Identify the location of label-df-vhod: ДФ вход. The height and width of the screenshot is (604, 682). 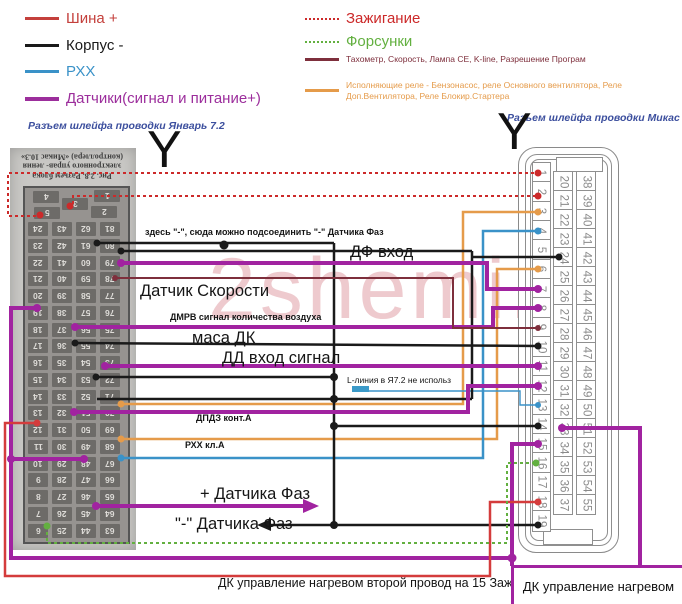
(382, 252).